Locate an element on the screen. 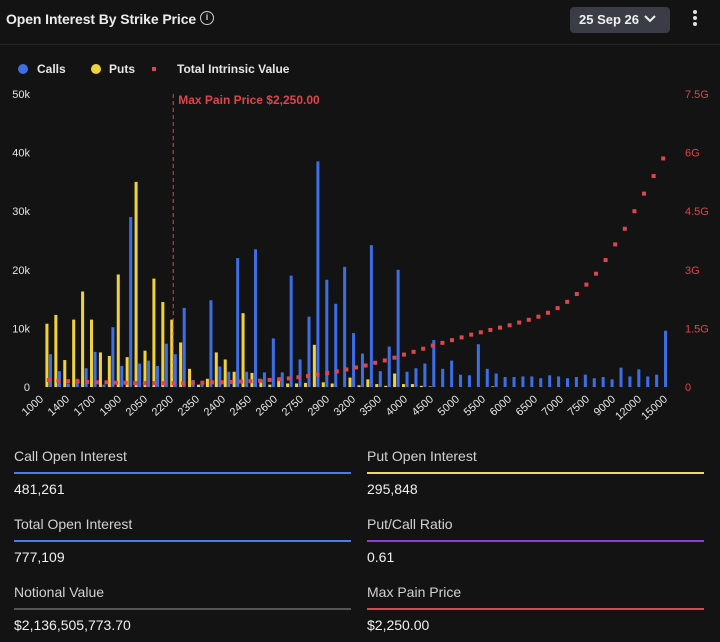 The width and height of the screenshot is (720, 642). expiry-date-label: 25 Sep 26 is located at coordinates (609, 19).